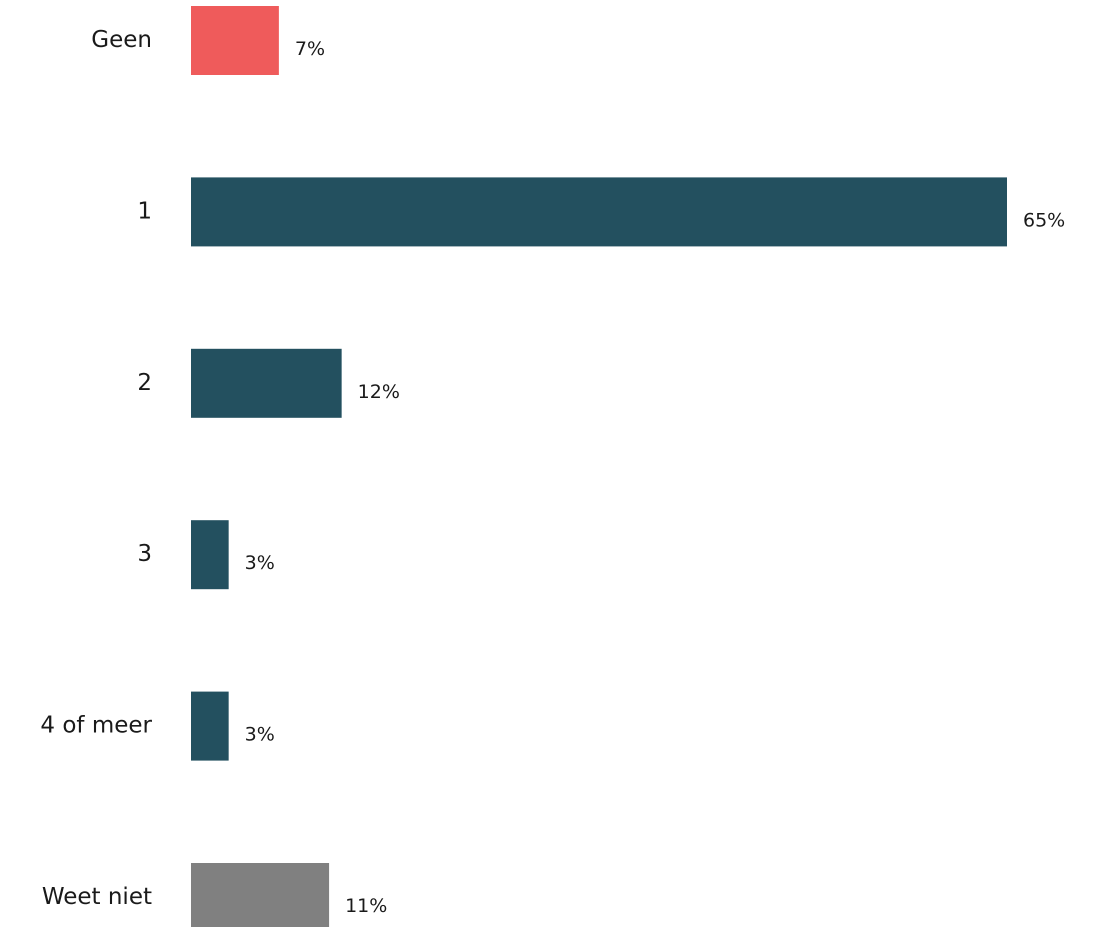 The height and width of the screenshot is (927, 1094). What do you see at coordinates (96, 468) in the screenshot?
I see `category-labels-group: Geen 1 2 3 4 of meer Weet niet` at bounding box center [96, 468].